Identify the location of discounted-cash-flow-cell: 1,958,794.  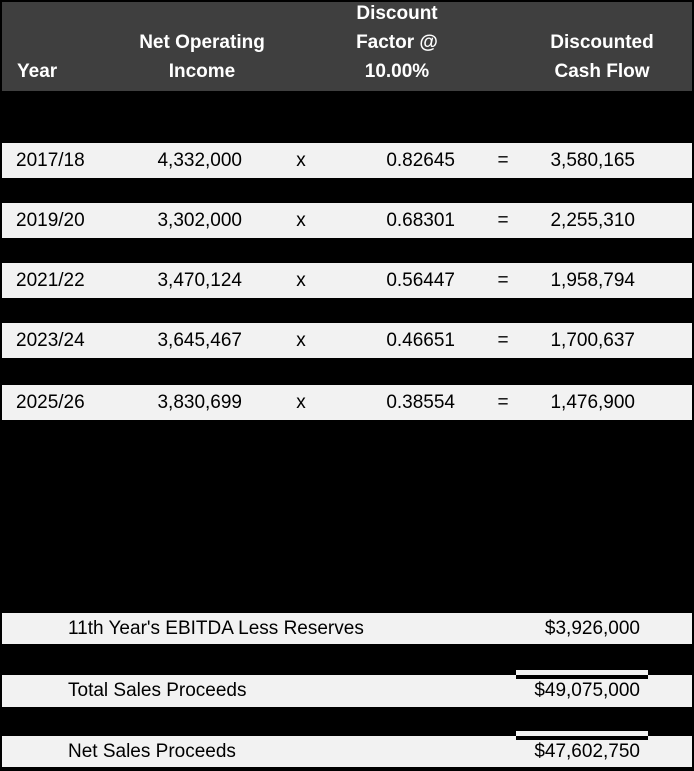
(592, 280).